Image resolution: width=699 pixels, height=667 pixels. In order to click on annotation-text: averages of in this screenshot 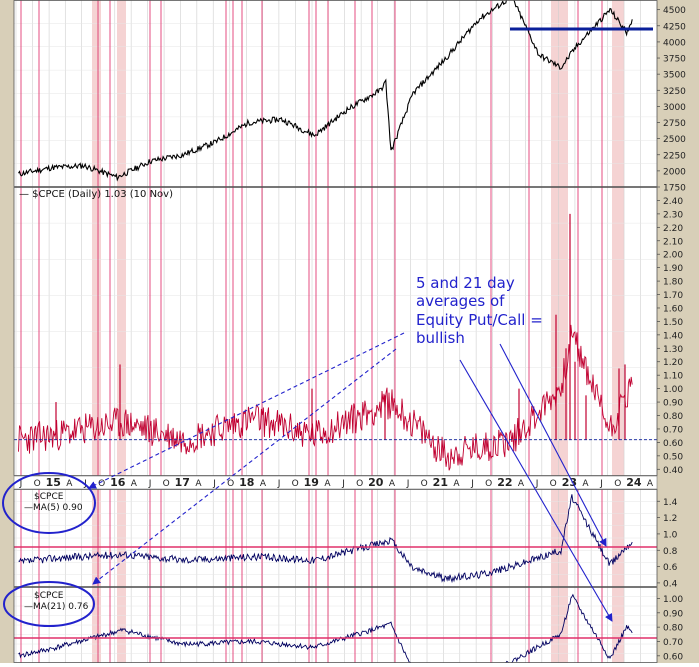, I will do `click(460, 301)`.